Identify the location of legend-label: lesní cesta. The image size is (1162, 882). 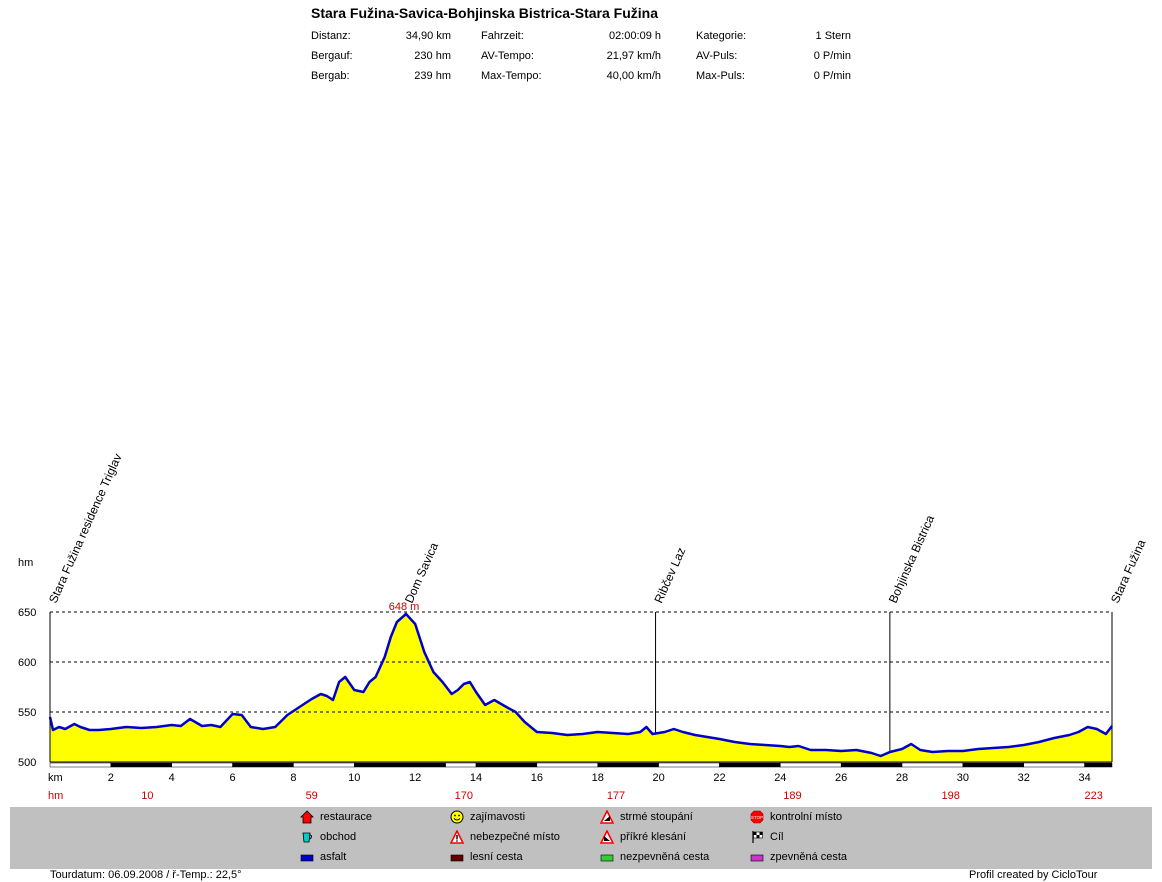
(496, 857).